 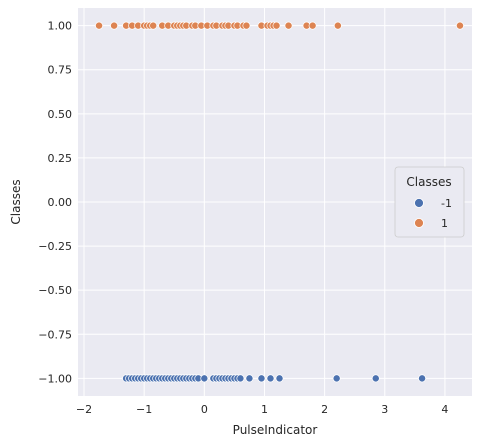 What do you see at coordinates (55, 378) in the screenshot?
I see `y-tick-label: −1.00` at bounding box center [55, 378].